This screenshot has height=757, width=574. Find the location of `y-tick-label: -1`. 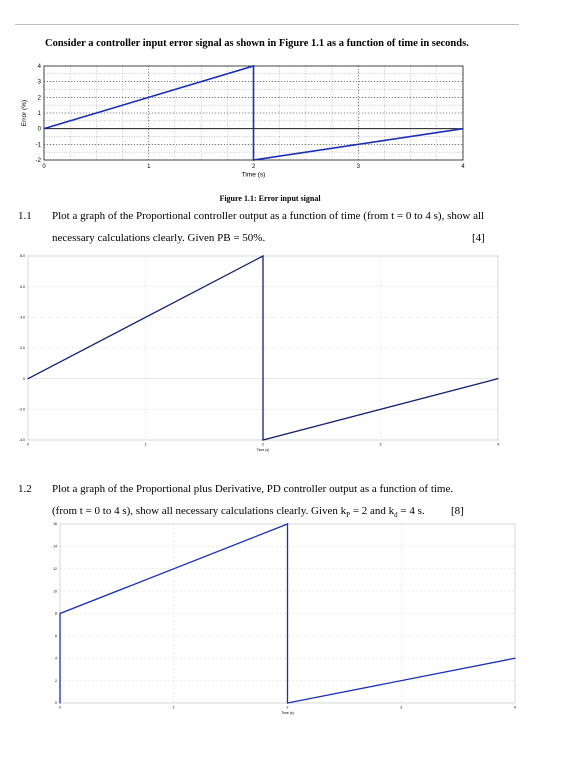

y-tick-label: -1 is located at coordinates (39, 145).